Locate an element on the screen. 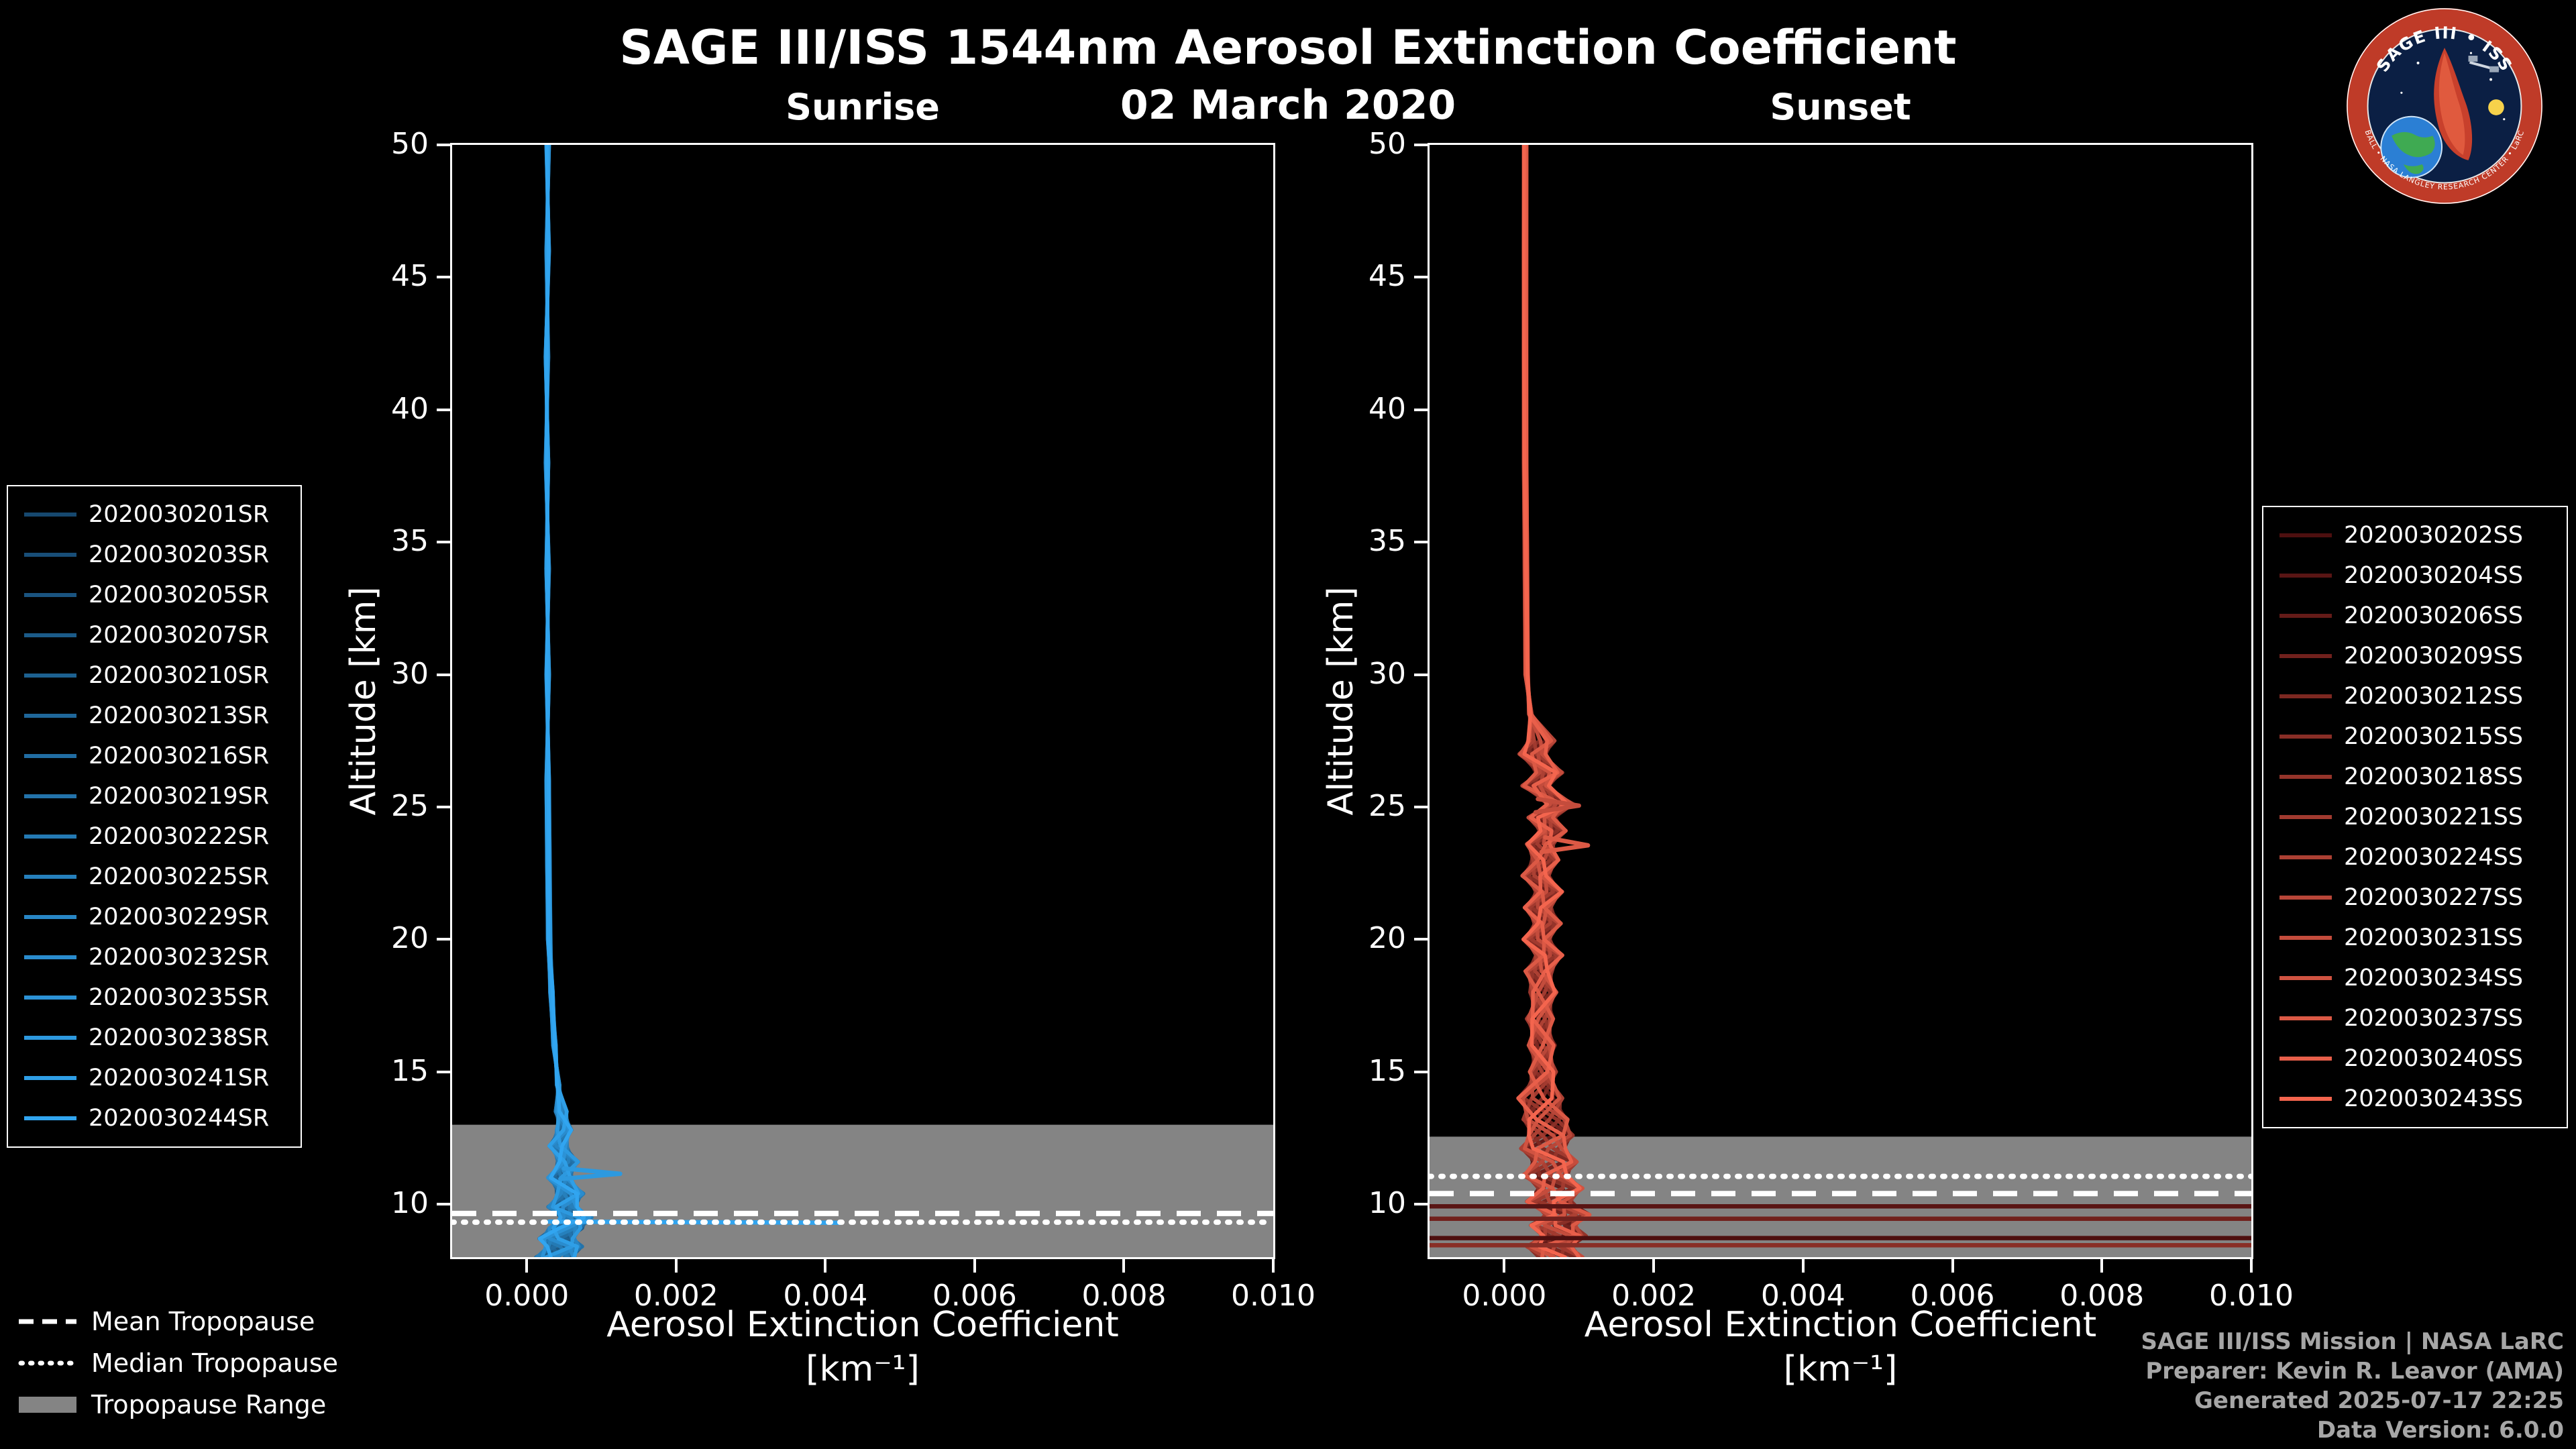 Image resolution: width=2576 pixels, height=1449 pixels. legend-item: 2020030219SR is located at coordinates (154, 796).